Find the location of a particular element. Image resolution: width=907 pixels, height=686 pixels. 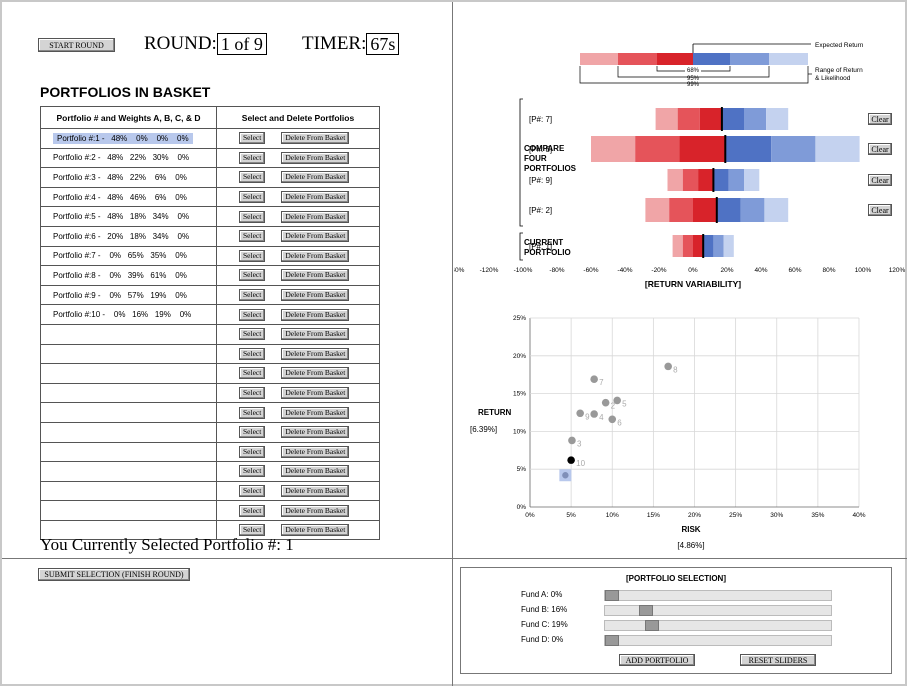

basket-col1-header: Portfolio # and Weights A, B, C, & D is located at coordinates (128, 117).